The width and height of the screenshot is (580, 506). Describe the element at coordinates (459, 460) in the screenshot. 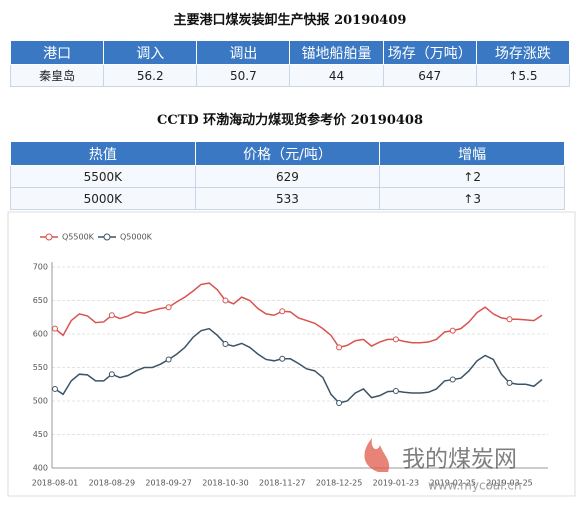

I see `watermark: 我的煤炭网` at that location.